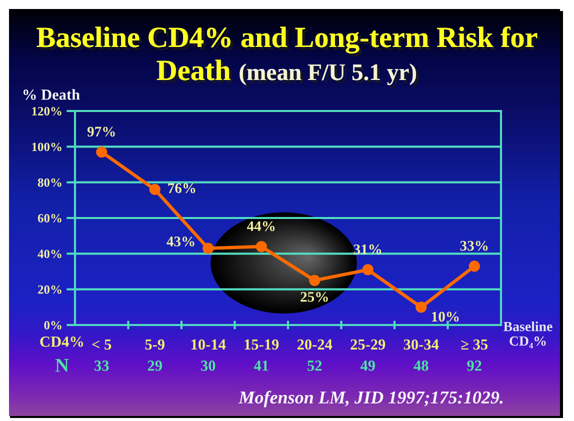 The image size is (574, 421). Describe the element at coordinates (314, 297) in the screenshot. I see `data-label: 25%` at that location.